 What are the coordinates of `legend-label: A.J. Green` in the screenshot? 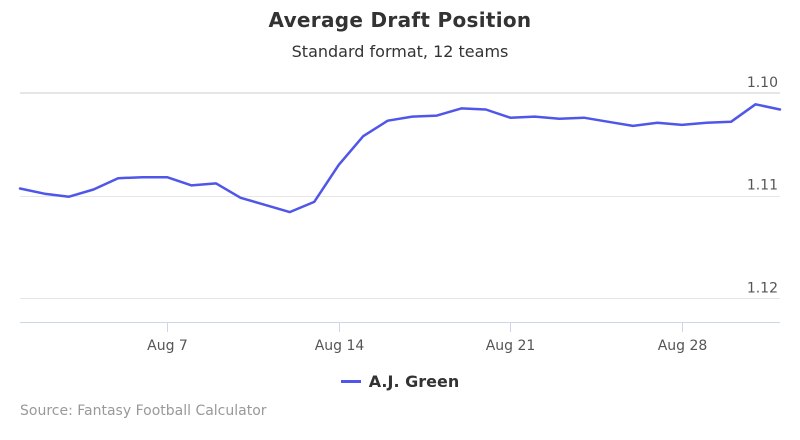 It's located at (414, 381).